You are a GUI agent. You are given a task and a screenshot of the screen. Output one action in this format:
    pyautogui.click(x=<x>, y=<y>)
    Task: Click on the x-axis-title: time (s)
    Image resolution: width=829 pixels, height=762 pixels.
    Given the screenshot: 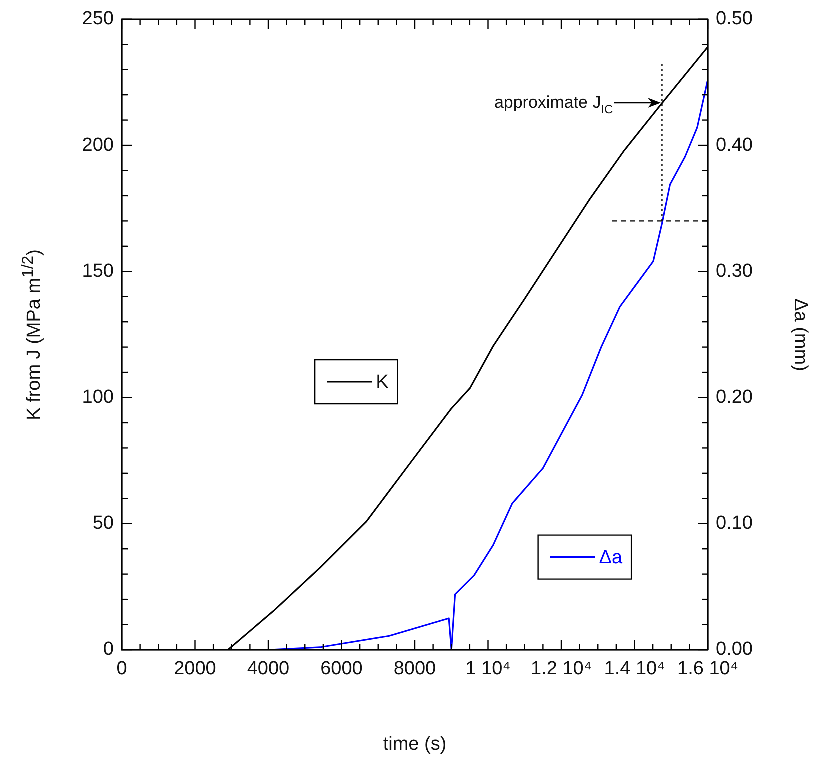 What is the action you would take?
    pyautogui.click(x=415, y=745)
    